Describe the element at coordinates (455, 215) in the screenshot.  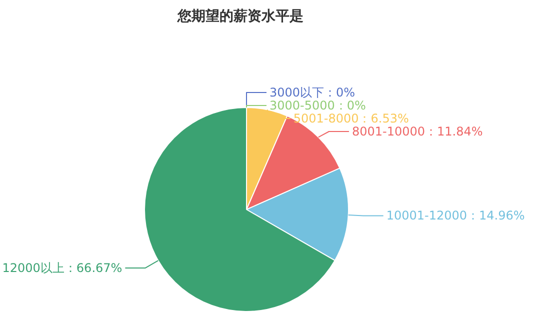
I see `slice-label: 10001-12000：14.96%` at that location.